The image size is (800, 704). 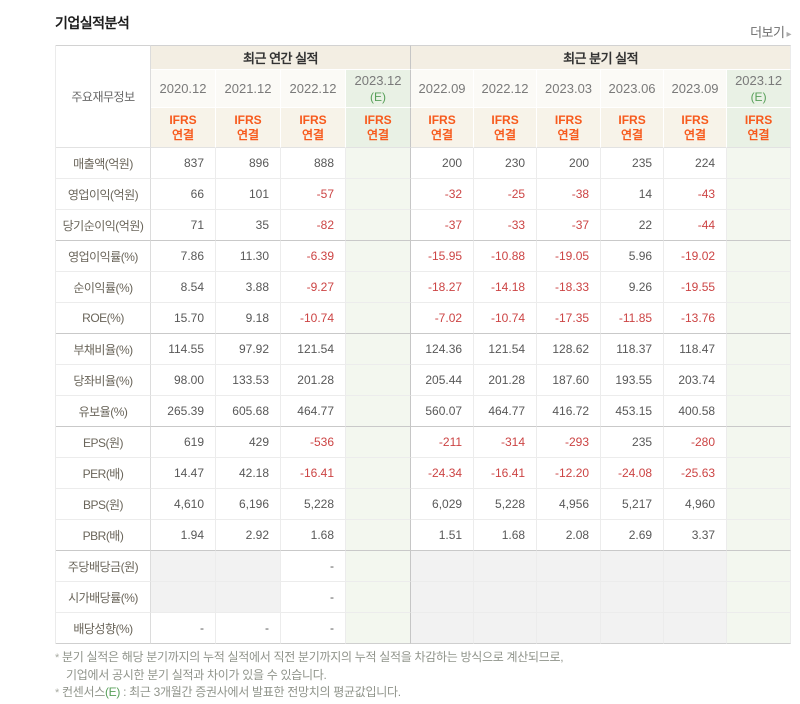 I want to click on corner-label: 주요재무정보, so click(x=103, y=96).